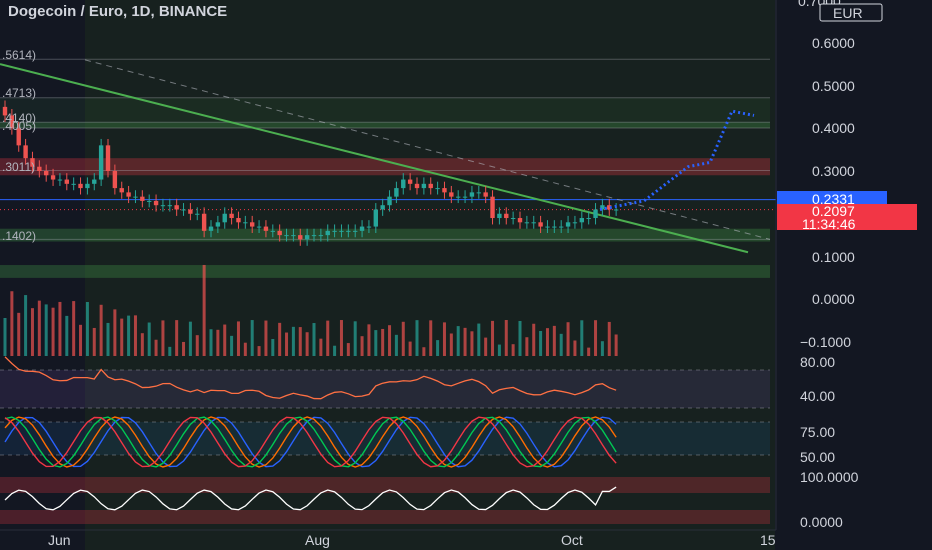 The width and height of the screenshot is (932, 550). I want to click on rsi-band, so click(385, 389).